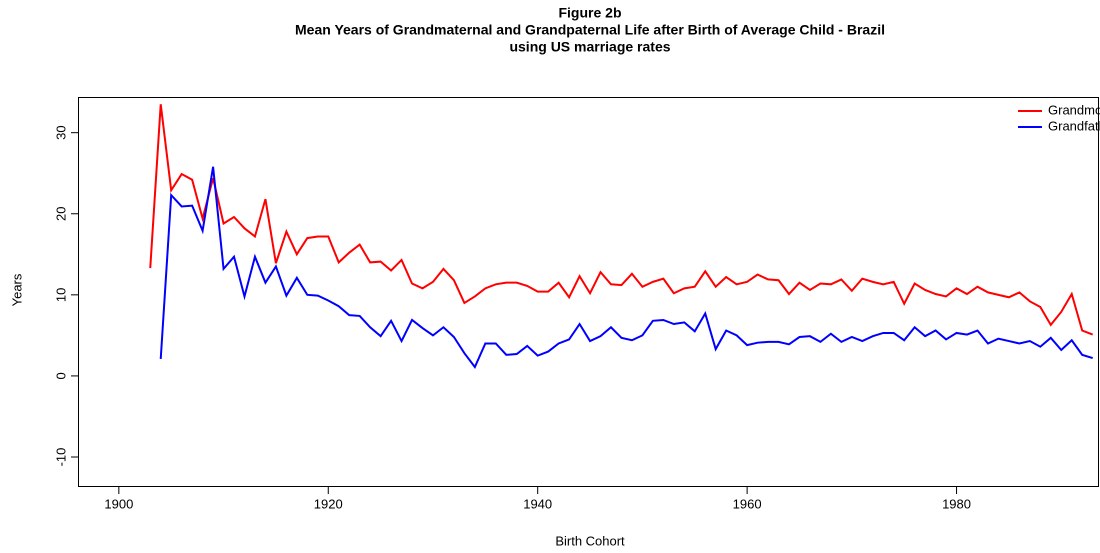  I want to click on y-tick-label: -10, so click(60, 457).